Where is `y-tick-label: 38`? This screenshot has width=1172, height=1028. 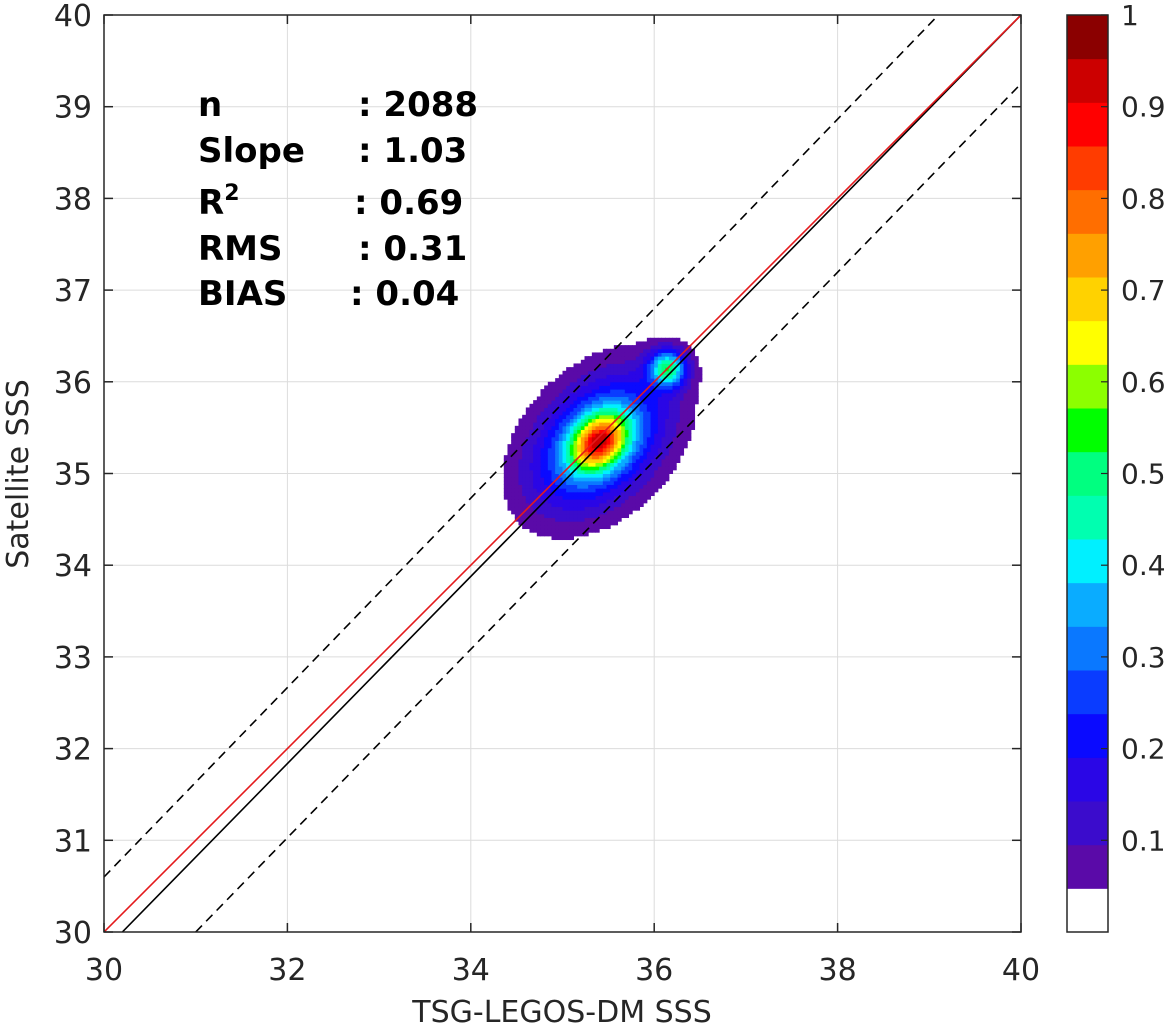 y-tick-label: 38 is located at coordinates (73, 199).